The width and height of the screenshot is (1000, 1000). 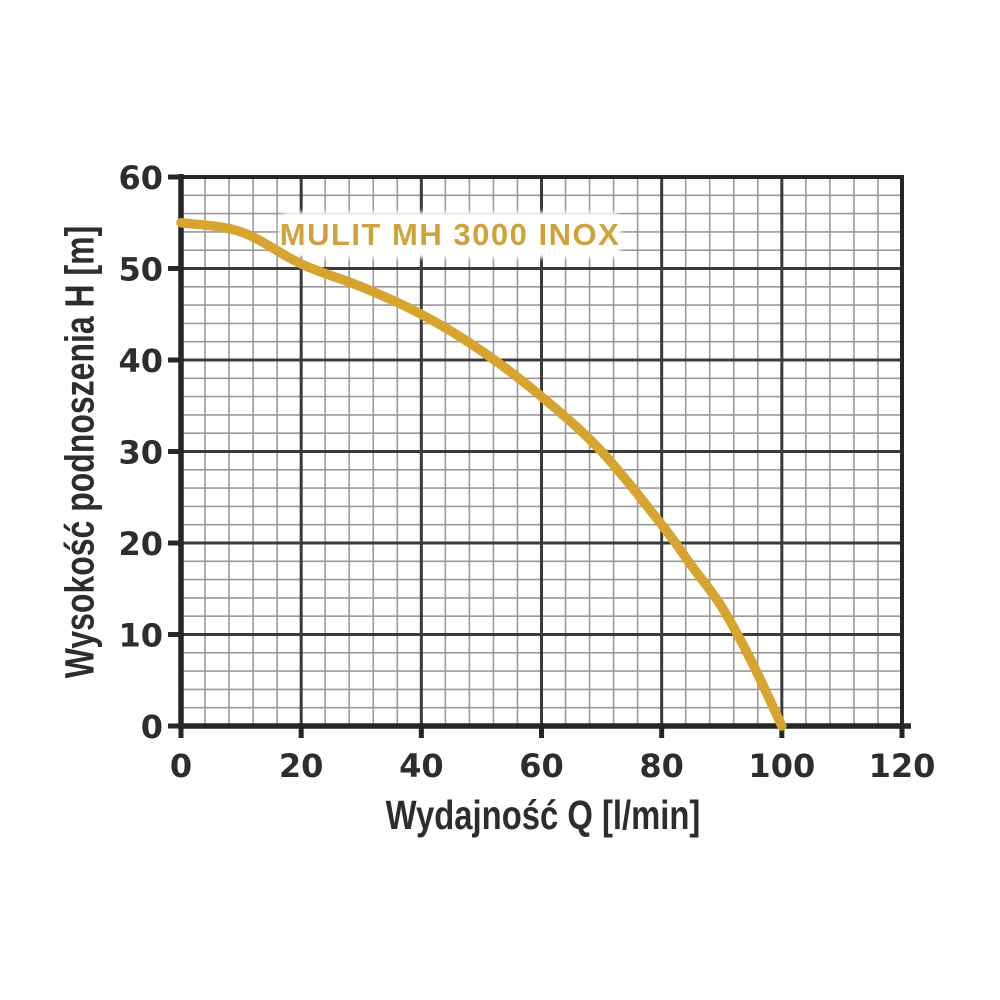 What do you see at coordinates (181, 766) in the screenshot?
I see `x-tick-label: 0` at bounding box center [181, 766].